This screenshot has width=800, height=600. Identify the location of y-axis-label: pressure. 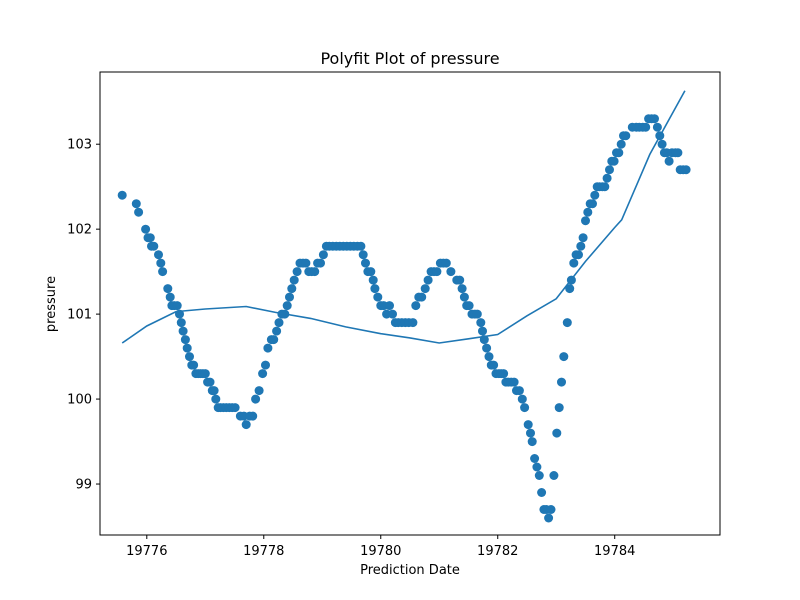
(51, 304).